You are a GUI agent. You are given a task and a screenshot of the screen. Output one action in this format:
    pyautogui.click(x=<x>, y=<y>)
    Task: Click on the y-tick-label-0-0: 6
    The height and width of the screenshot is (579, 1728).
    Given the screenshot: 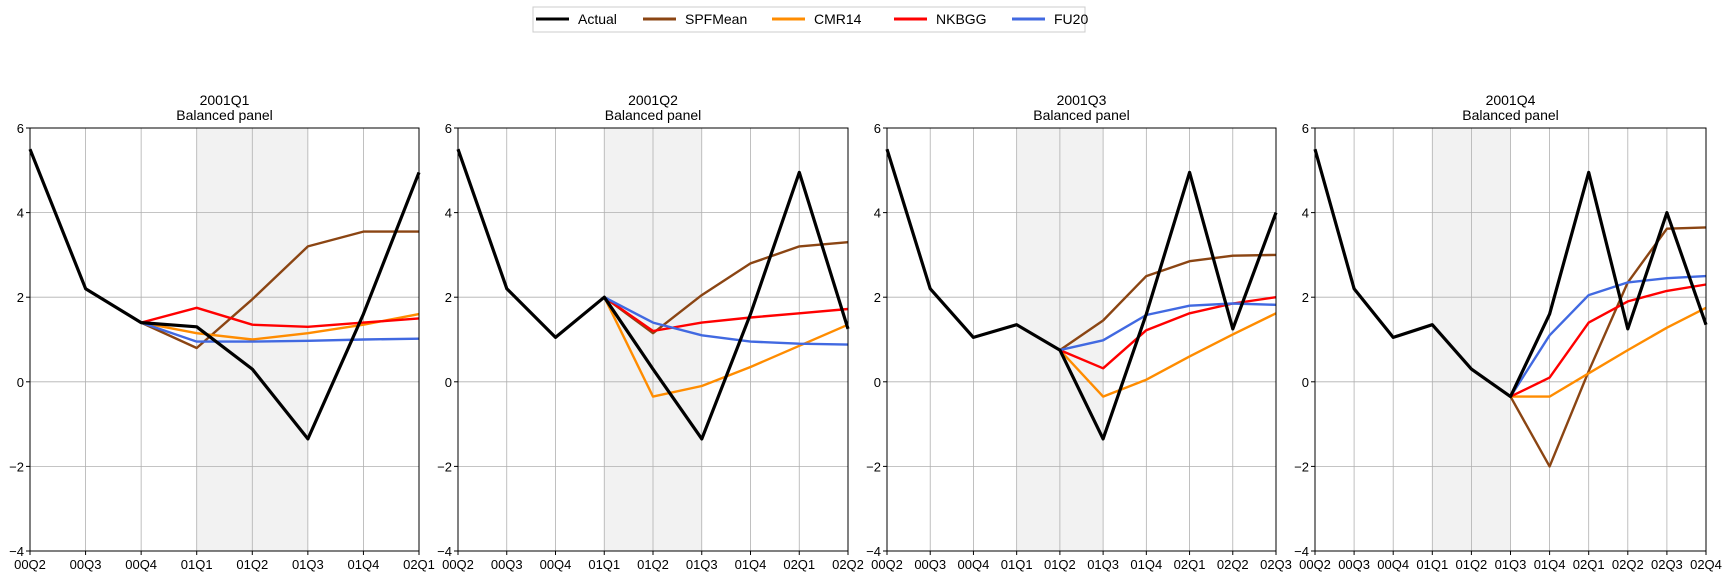 What is the action you would take?
    pyautogui.click(x=20, y=128)
    